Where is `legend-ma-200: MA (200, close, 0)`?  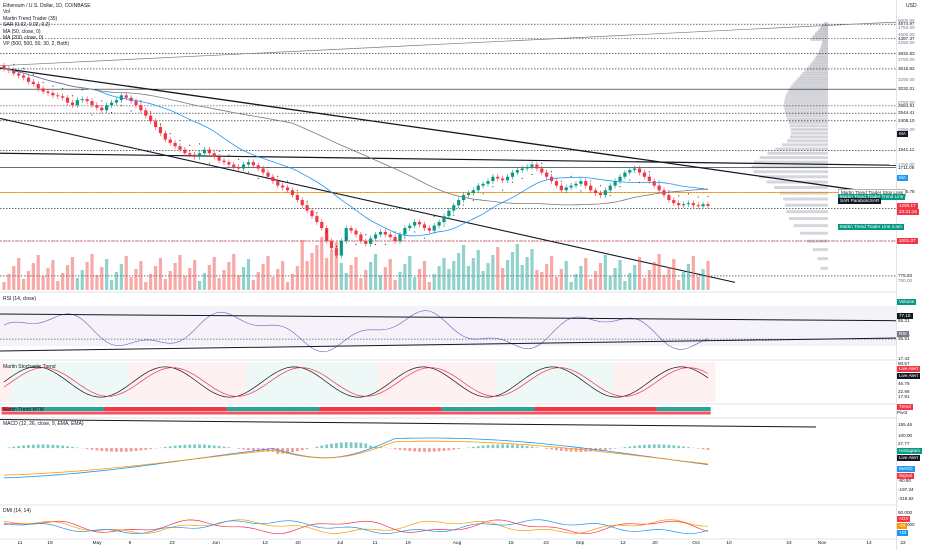
legend-ma-200: MA (200, close, 0) is located at coordinates (23, 38).